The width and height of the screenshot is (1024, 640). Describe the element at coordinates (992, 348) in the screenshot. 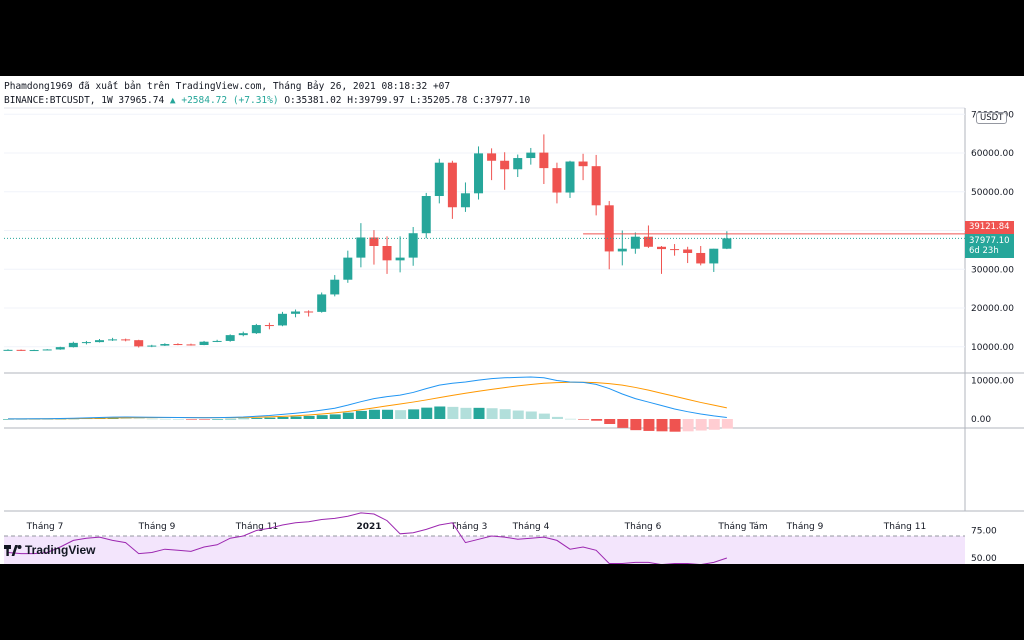

I see `price-tick-label: 10000.00` at that location.